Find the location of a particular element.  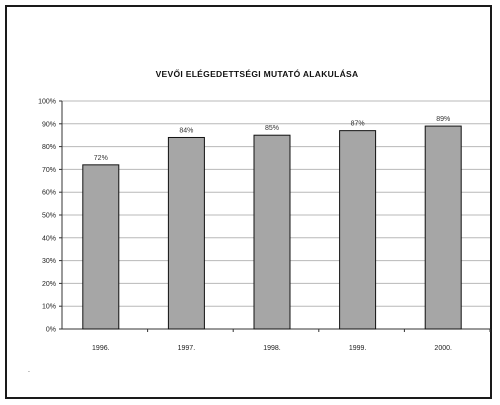

y-tick-label: 40% is located at coordinates (49, 238).